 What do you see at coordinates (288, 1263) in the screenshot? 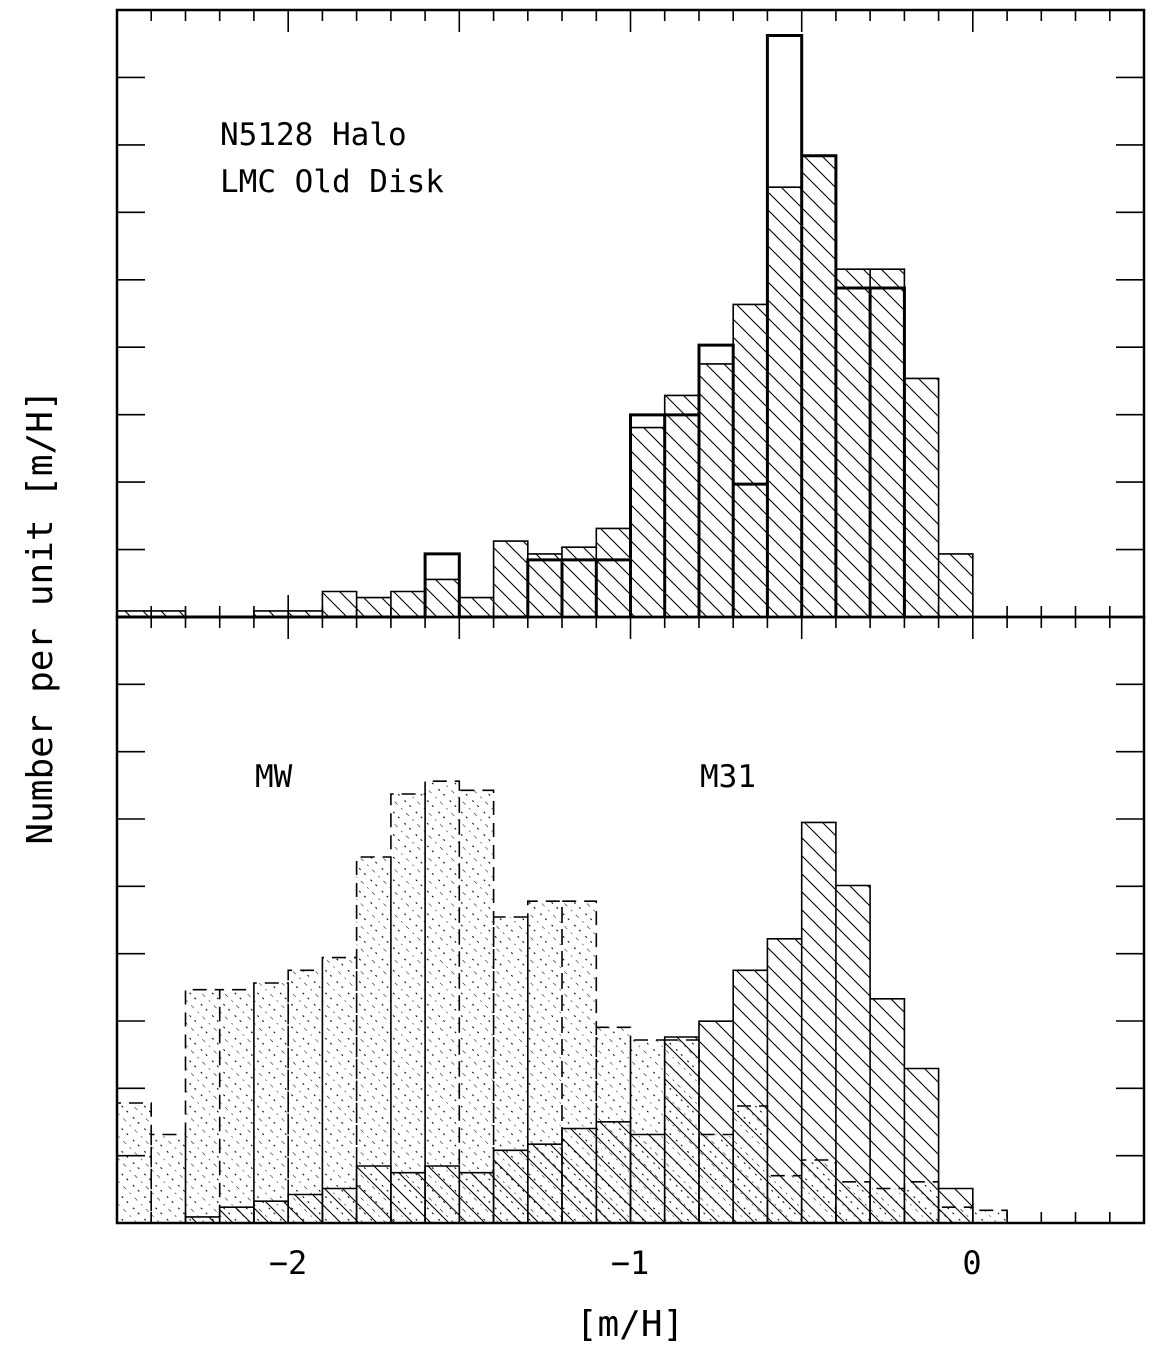
I see `x-tick-label-minus-2: −2` at bounding box center [288, 1263].